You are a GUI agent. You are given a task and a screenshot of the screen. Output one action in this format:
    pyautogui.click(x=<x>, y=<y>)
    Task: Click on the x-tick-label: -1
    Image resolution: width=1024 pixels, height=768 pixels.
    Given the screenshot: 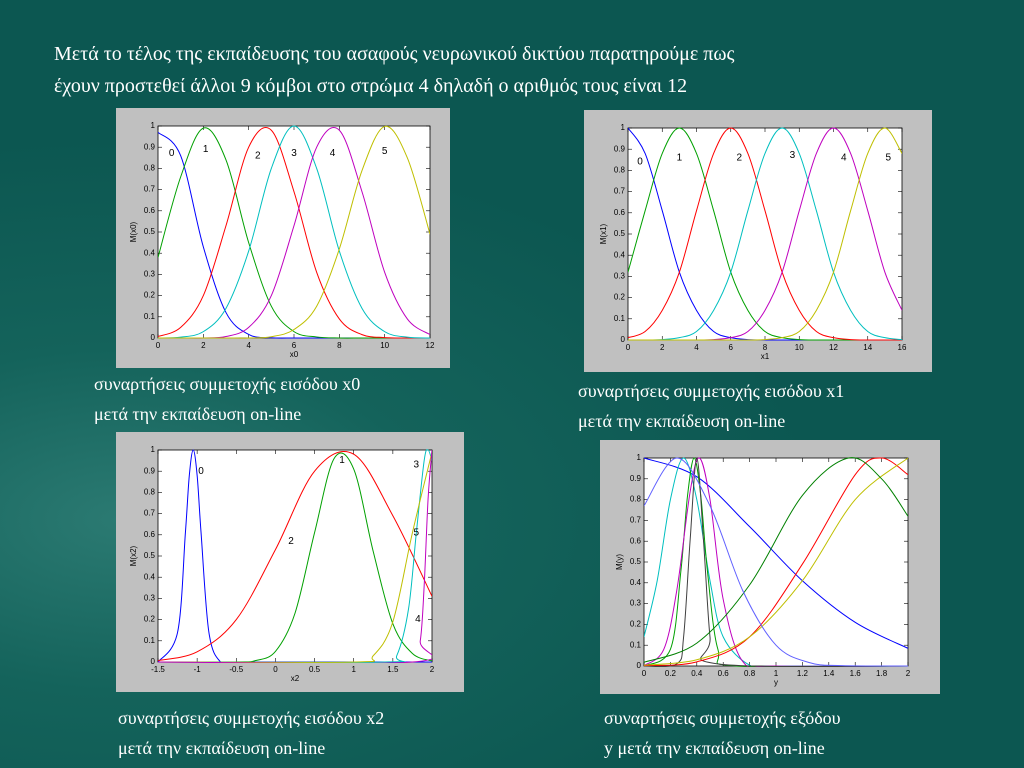 What is the action you would take?
    pyautogui.click(x=198, y=669)
    